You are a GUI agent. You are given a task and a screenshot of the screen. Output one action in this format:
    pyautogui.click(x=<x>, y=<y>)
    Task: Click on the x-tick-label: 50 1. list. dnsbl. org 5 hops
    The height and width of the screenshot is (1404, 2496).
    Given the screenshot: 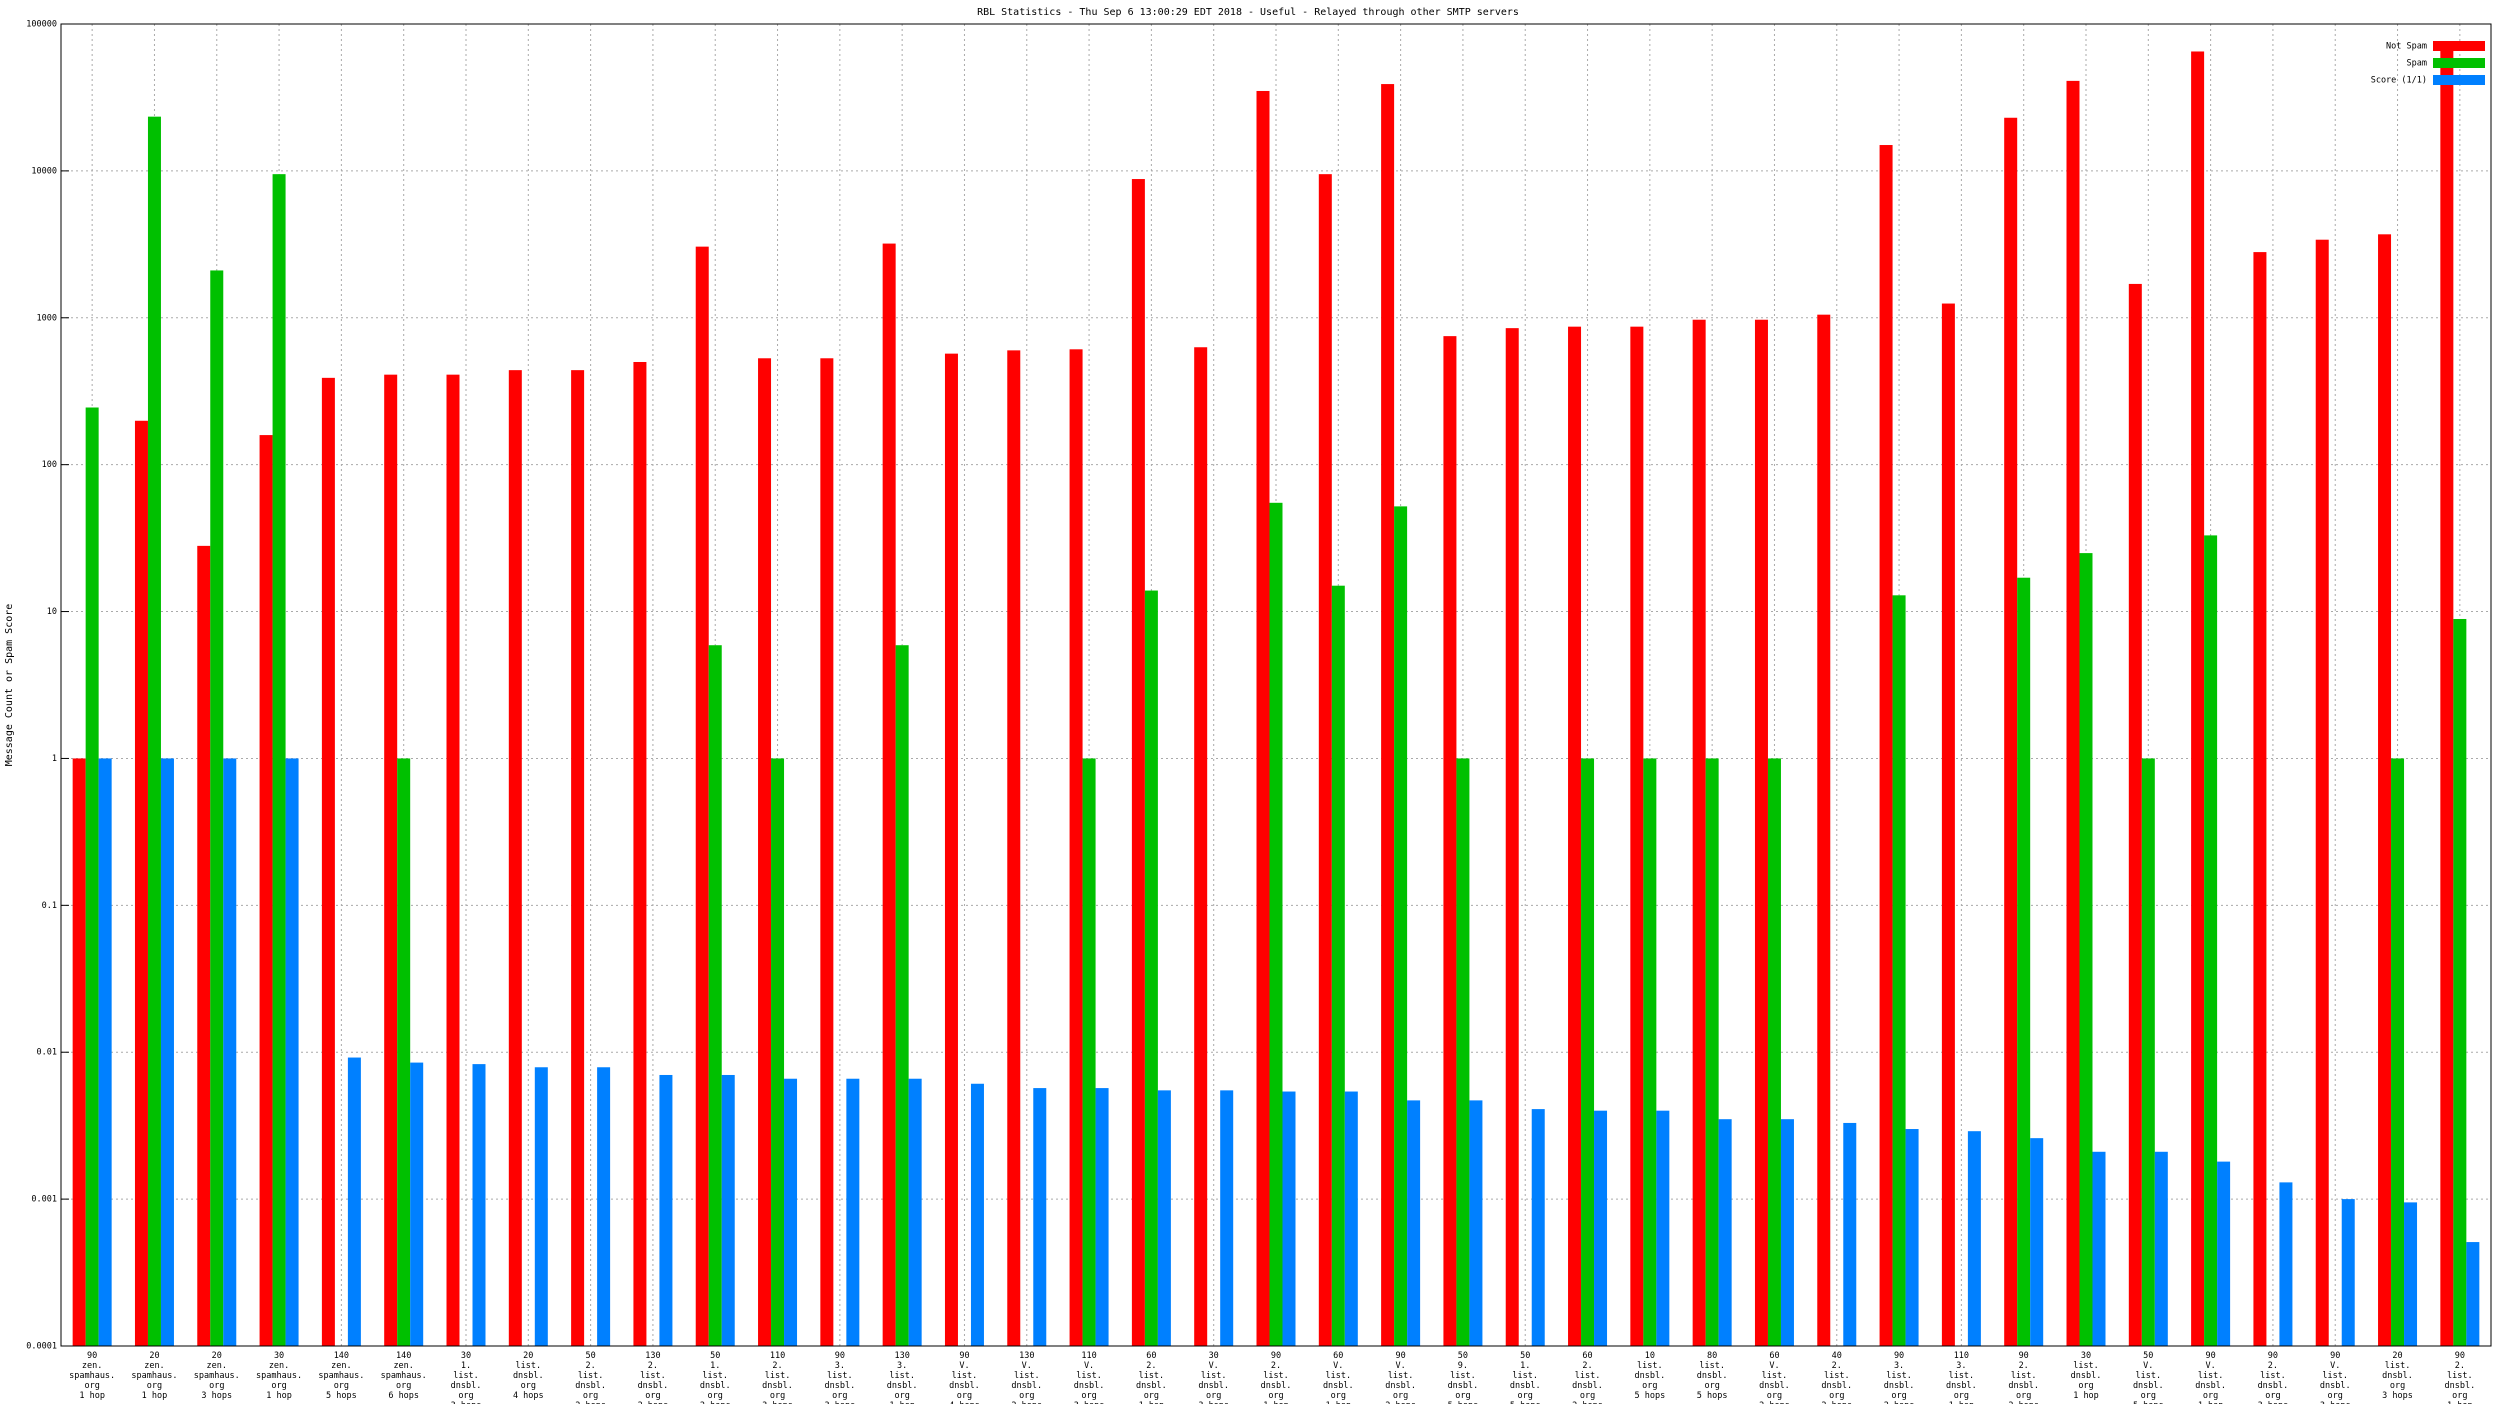 What is the action you would take?
    pyautogui.click(x=1525, y=1377)
    